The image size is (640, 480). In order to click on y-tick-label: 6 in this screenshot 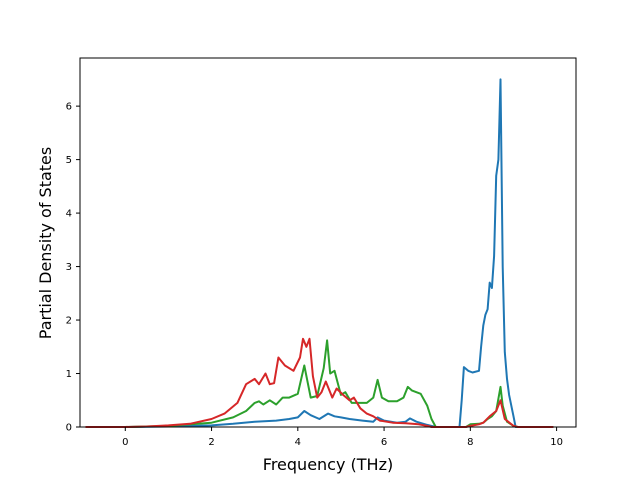, I will do `click(69, 107)`.